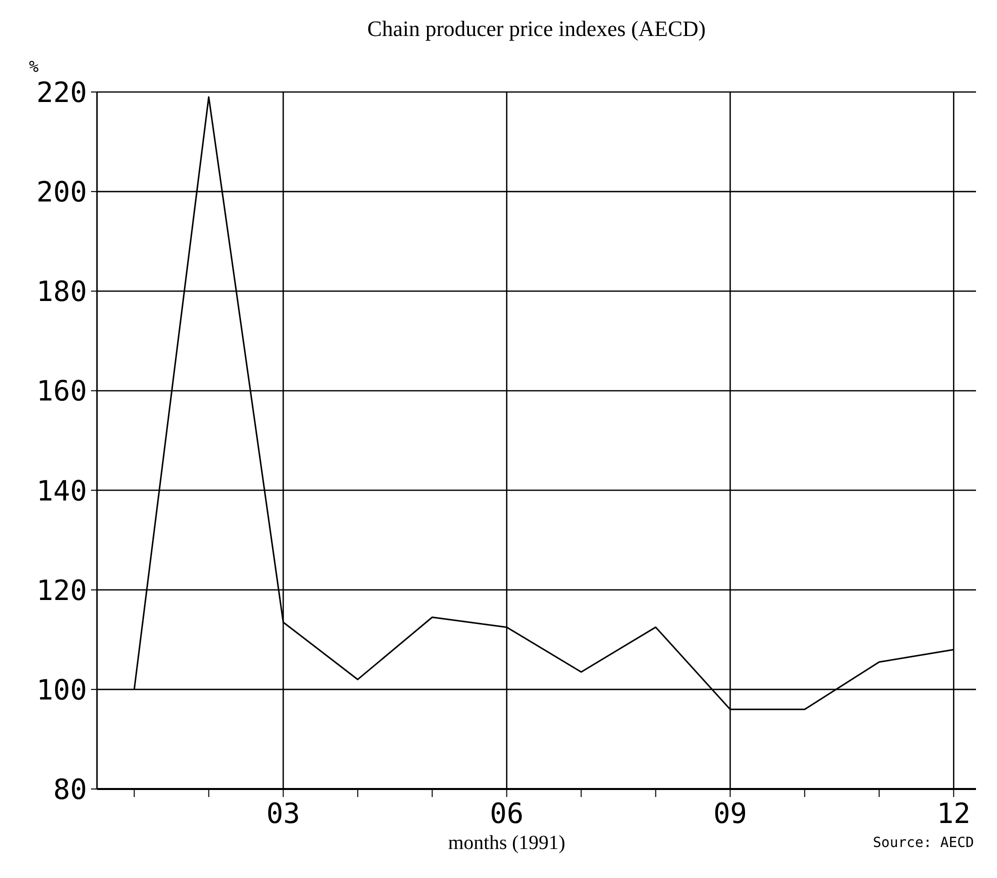 The height and width of the screenshot is (878, 997). What do you see at coordinates (536, 28) in the screenshot?
I see `chart-title: Chain producer price indexes (AECD)` at bounding box center [536, 28].